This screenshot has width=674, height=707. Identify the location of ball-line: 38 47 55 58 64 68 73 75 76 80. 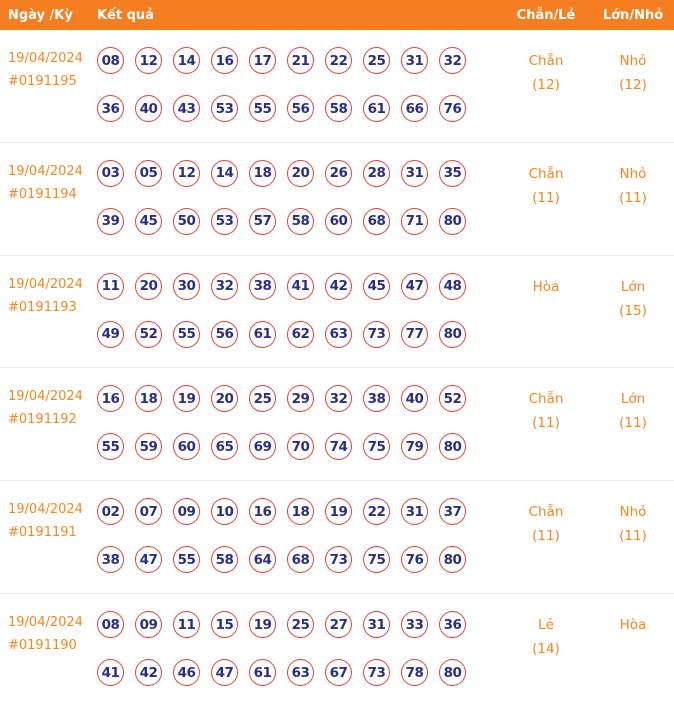
(294, 560).